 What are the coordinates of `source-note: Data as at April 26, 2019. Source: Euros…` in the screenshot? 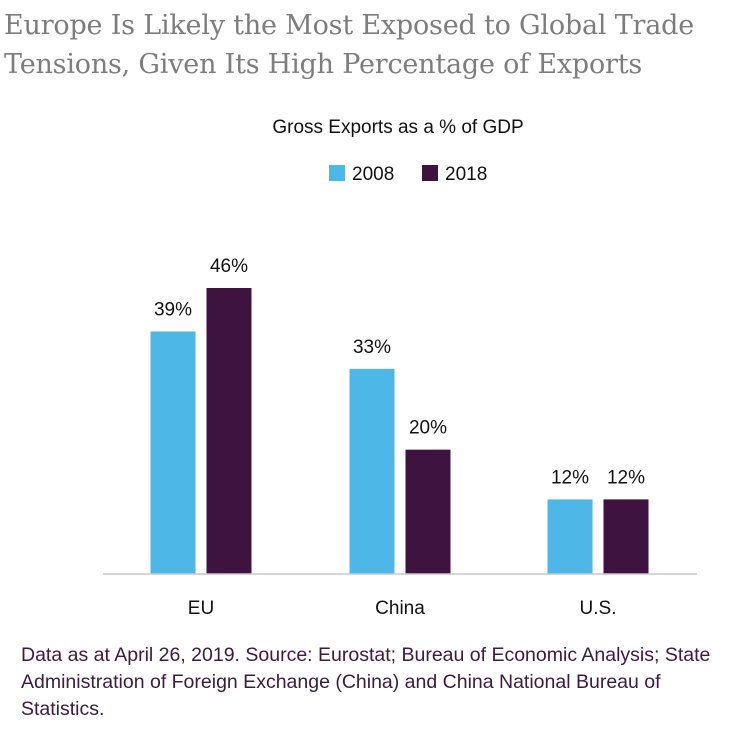 It's located at (366, 682).